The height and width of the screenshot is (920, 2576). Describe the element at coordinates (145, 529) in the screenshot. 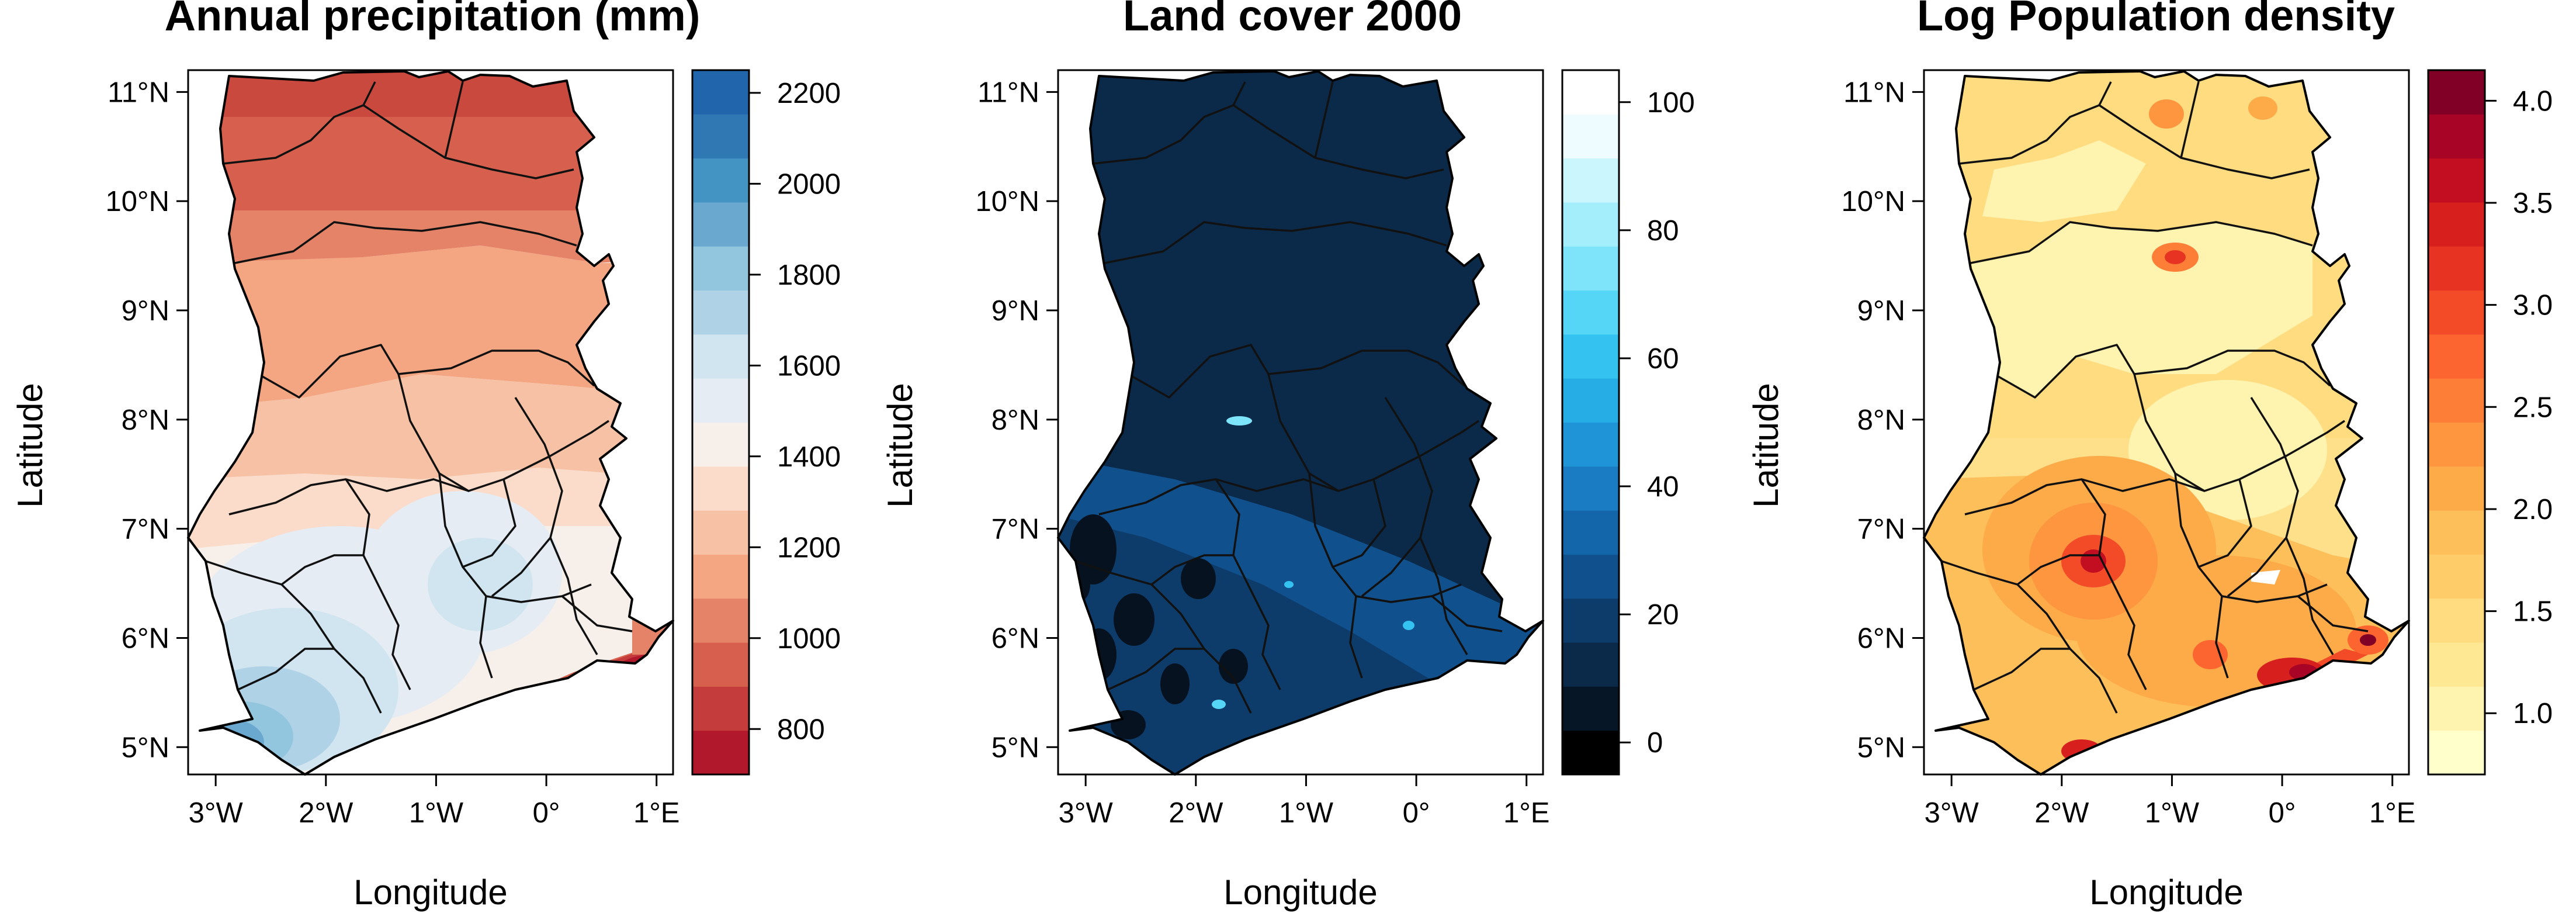

I see `lat-tick-label: 7°N` at that location.